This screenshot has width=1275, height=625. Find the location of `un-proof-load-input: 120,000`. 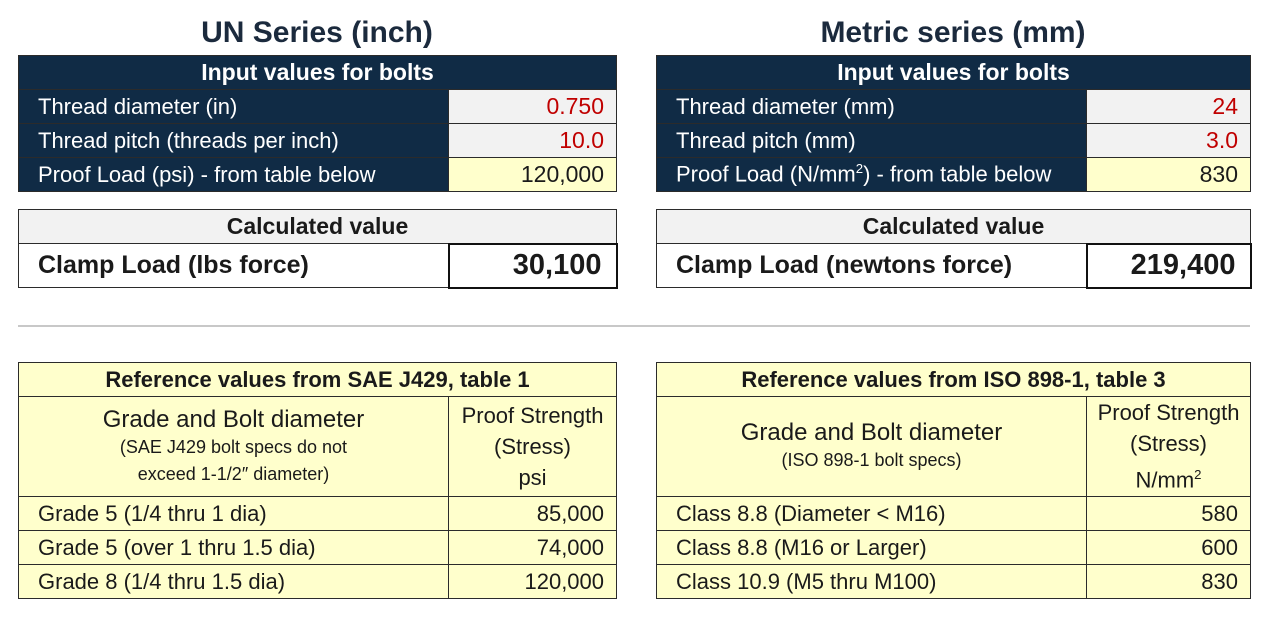

un-proof-load-input: 120,000 is located at coordinates (532, 174).